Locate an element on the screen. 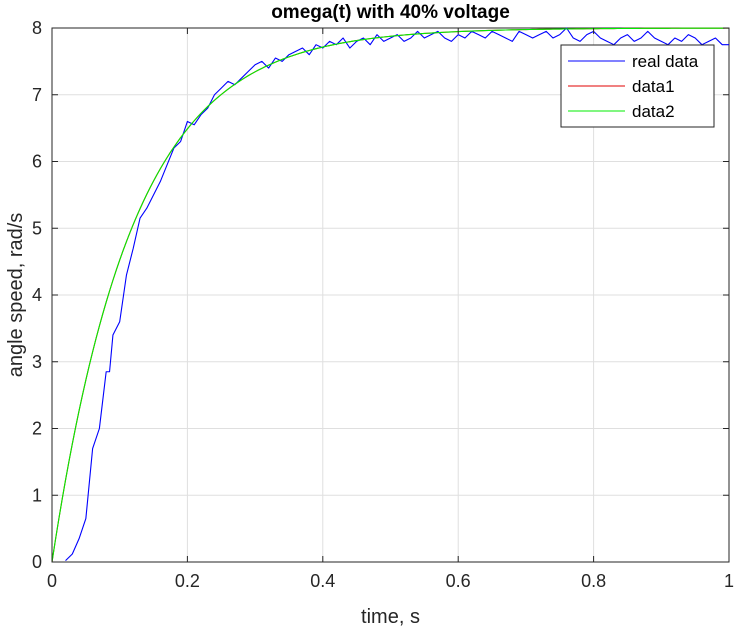 The height and width of the screenshot is (629, 734). chart-title: omega(t) with 40% voltage is located at coordinates (390, 12).